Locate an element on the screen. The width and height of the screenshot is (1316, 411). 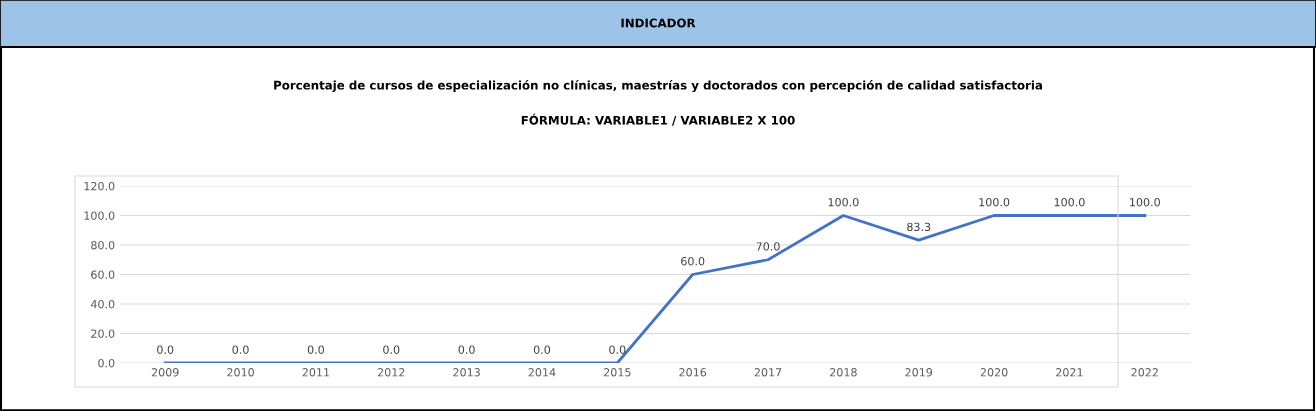
x-tick-label: 2010 is located at coordinates (240, 372).